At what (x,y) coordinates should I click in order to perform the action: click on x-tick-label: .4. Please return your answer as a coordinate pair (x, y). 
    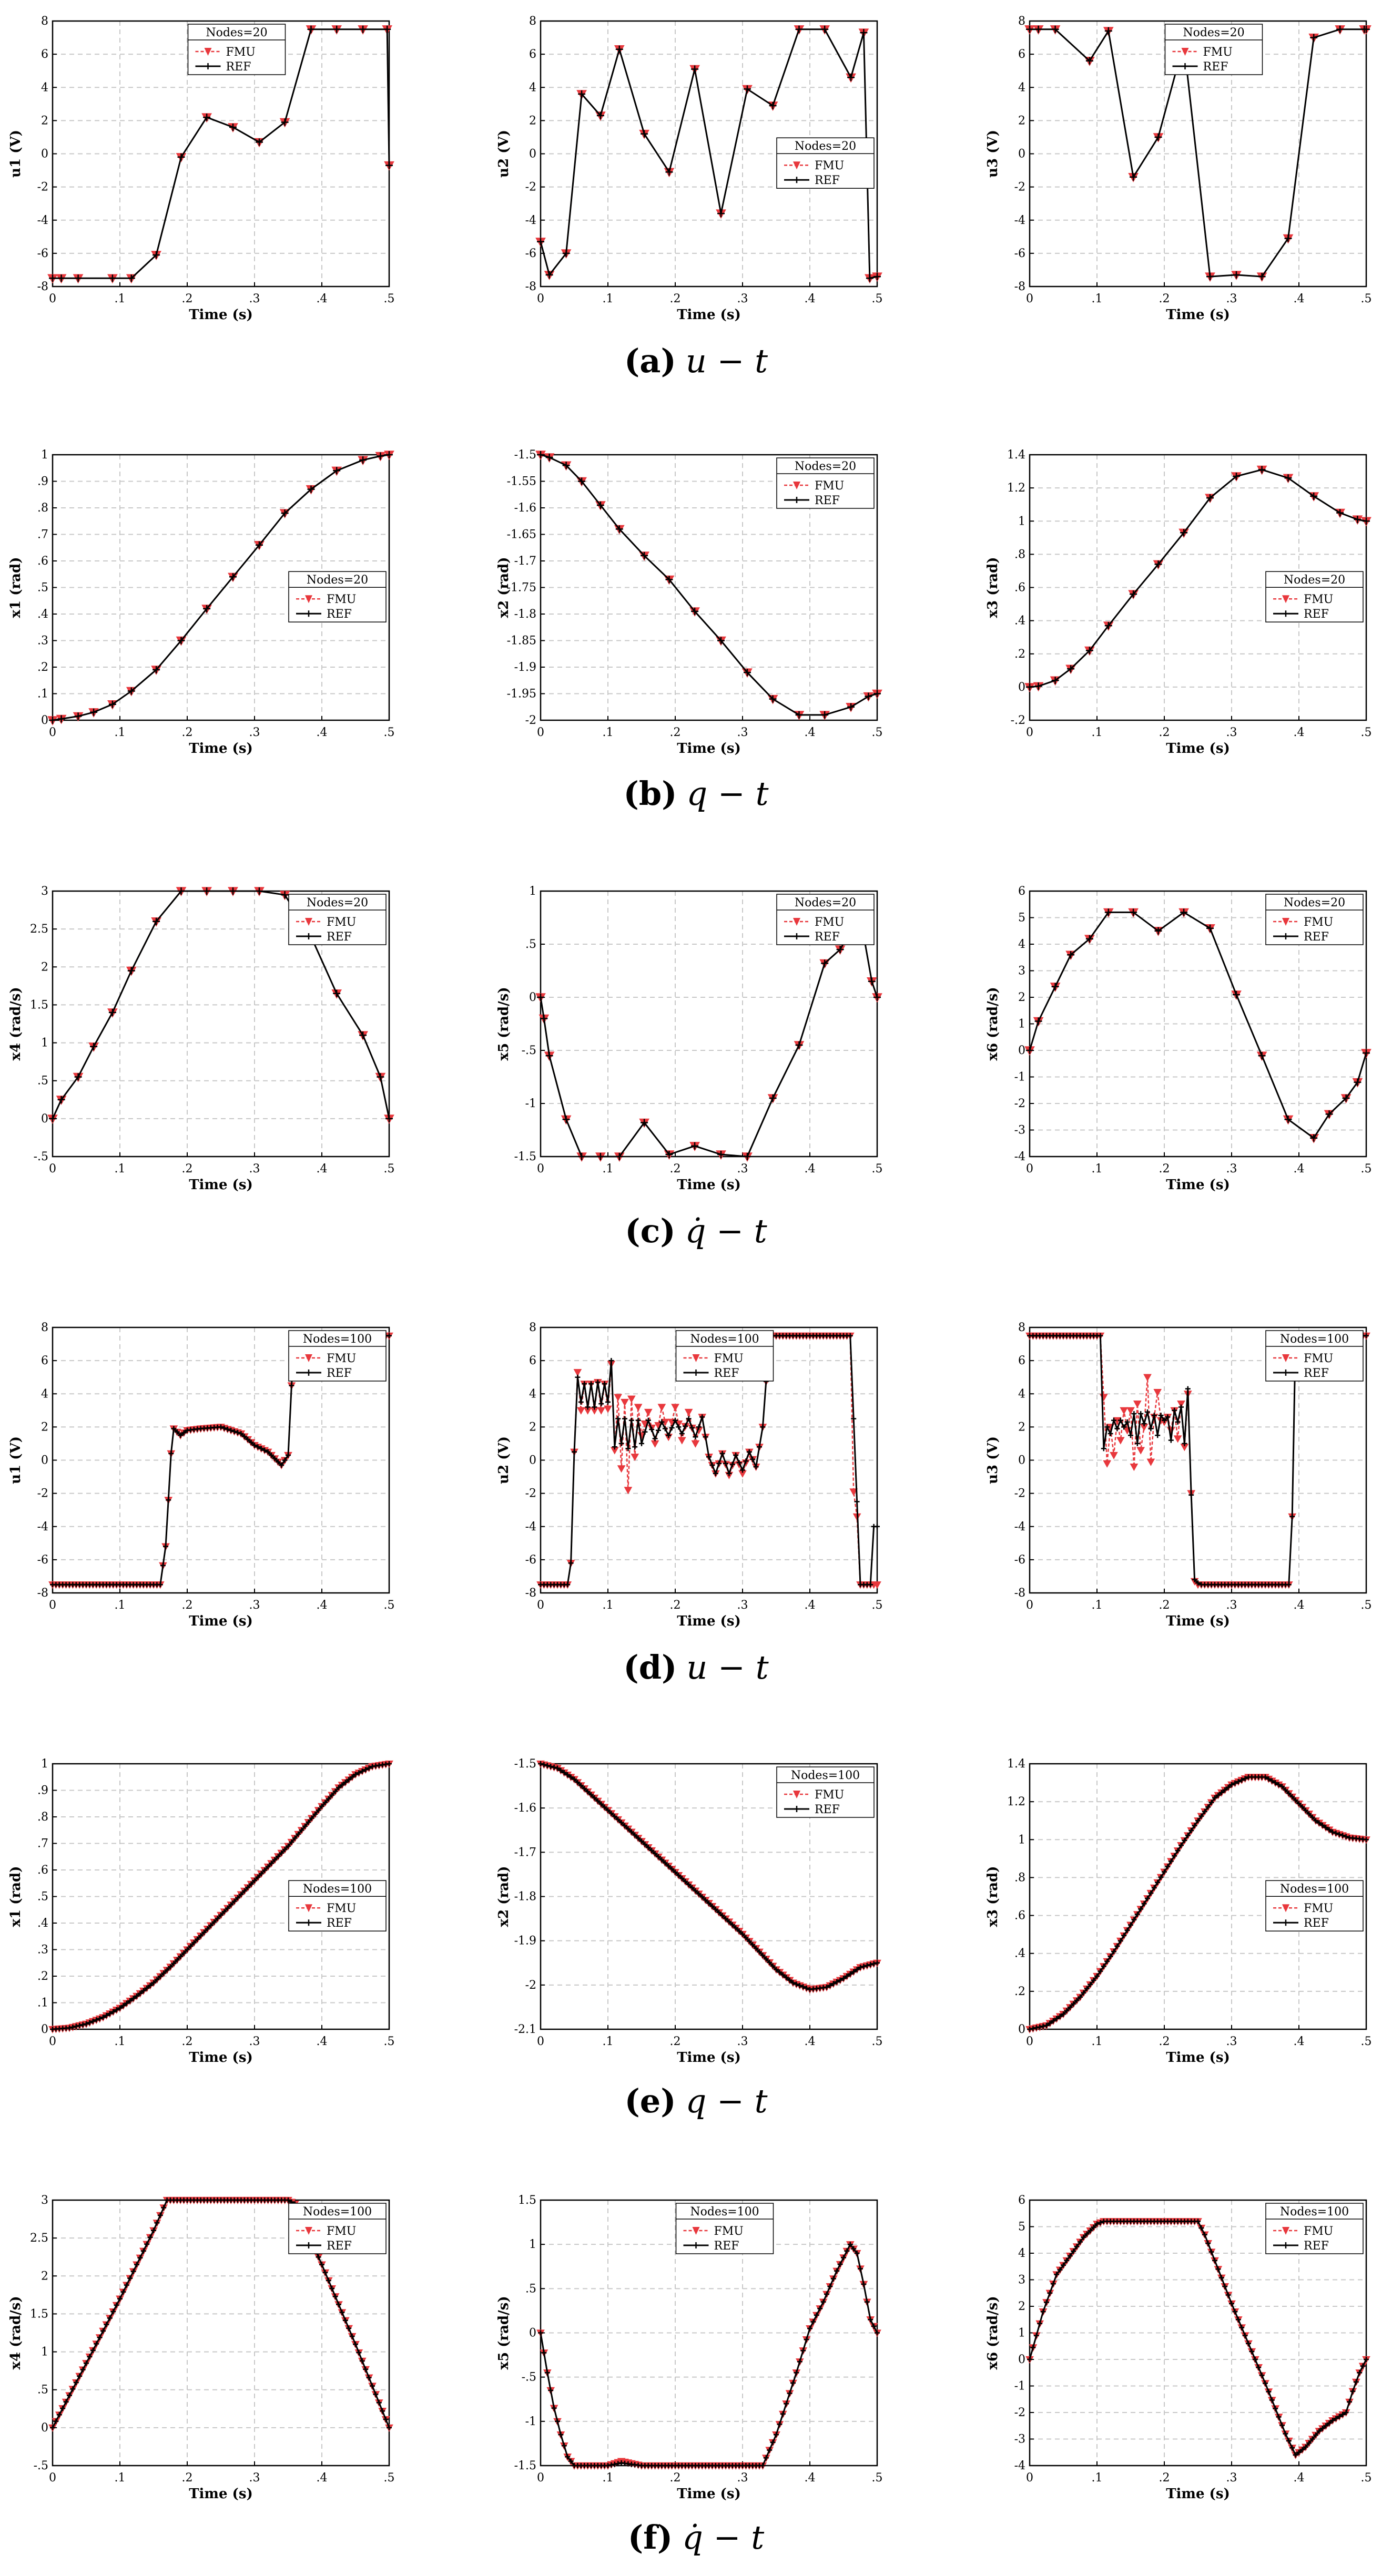
    Looking at the image, I should click on (810, 298).